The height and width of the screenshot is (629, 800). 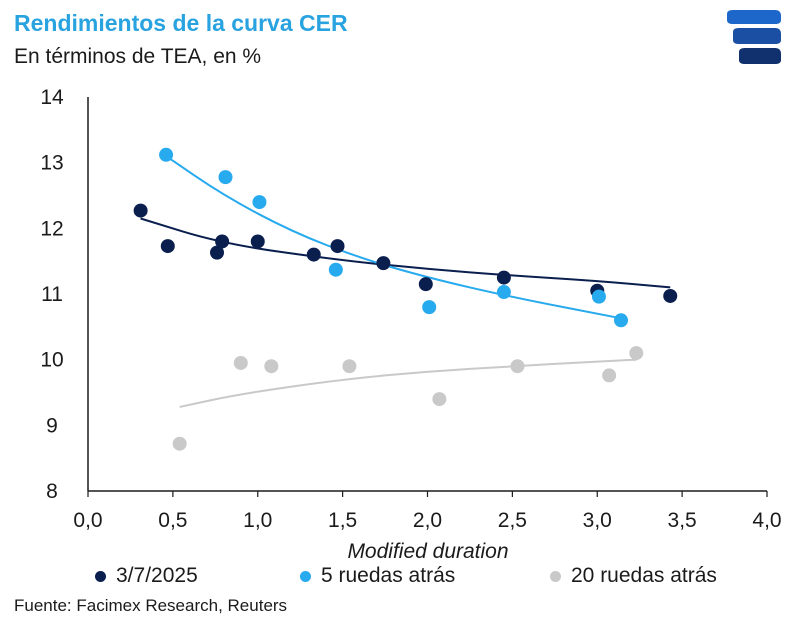 What do you see at coordinates (52, 491) in the screenshot?
I see `y-tick-label: 8` at bounding box center [52, 491].